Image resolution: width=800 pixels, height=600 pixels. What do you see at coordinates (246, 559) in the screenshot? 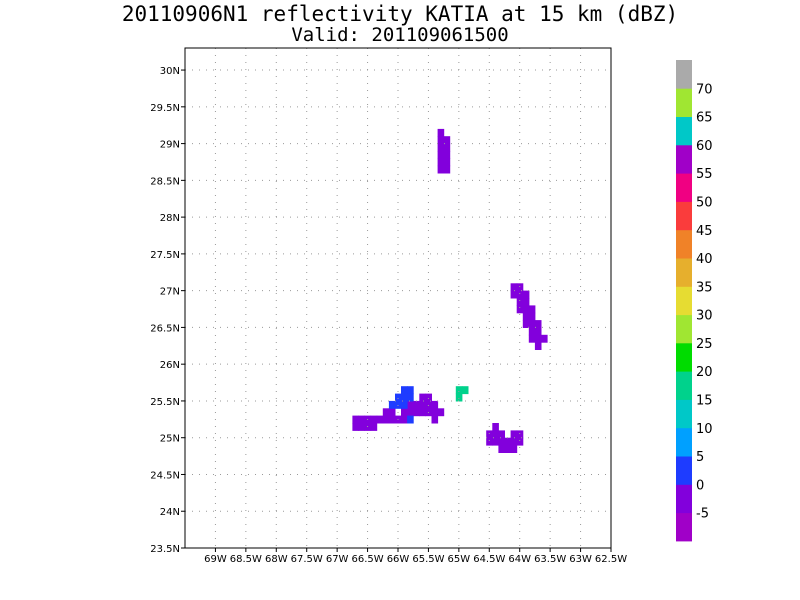
I see `x-tick-label: 68.5W` at bounding box center [246, 559].